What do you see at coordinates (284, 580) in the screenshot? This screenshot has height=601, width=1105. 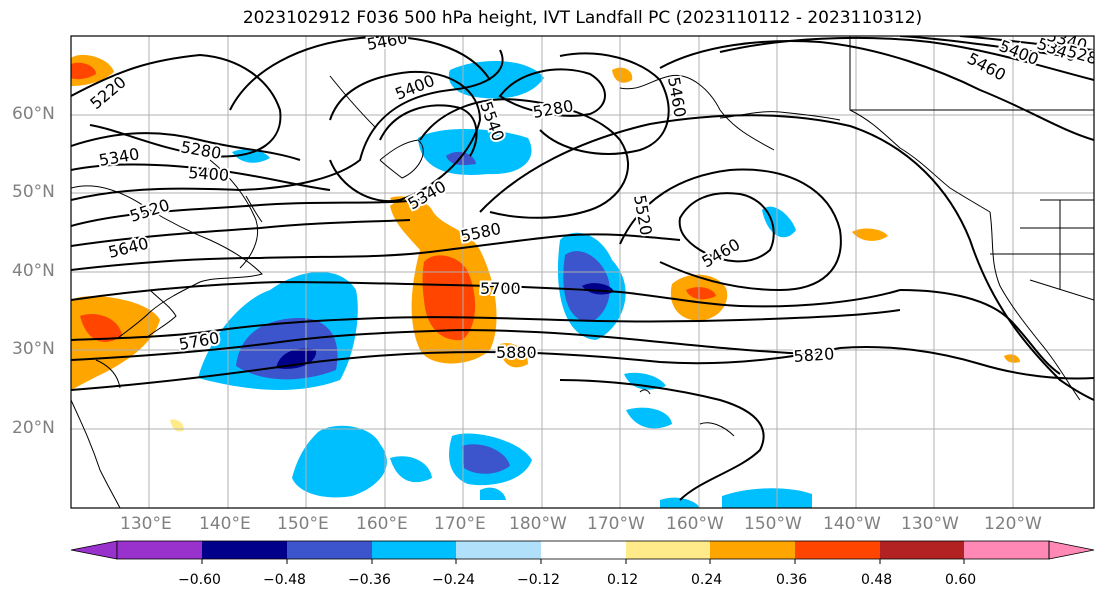 I see `colorbar-tick-label: −0.48` at bounding box center [284, 580].